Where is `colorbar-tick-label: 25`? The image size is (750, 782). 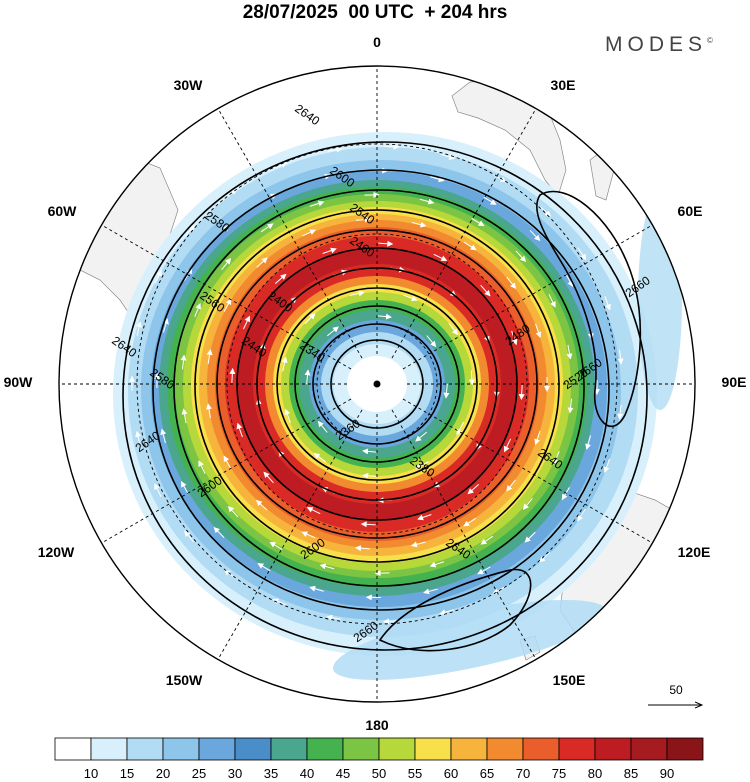
colorbar-tick-label: 25 is located at coordinates (199, 773).